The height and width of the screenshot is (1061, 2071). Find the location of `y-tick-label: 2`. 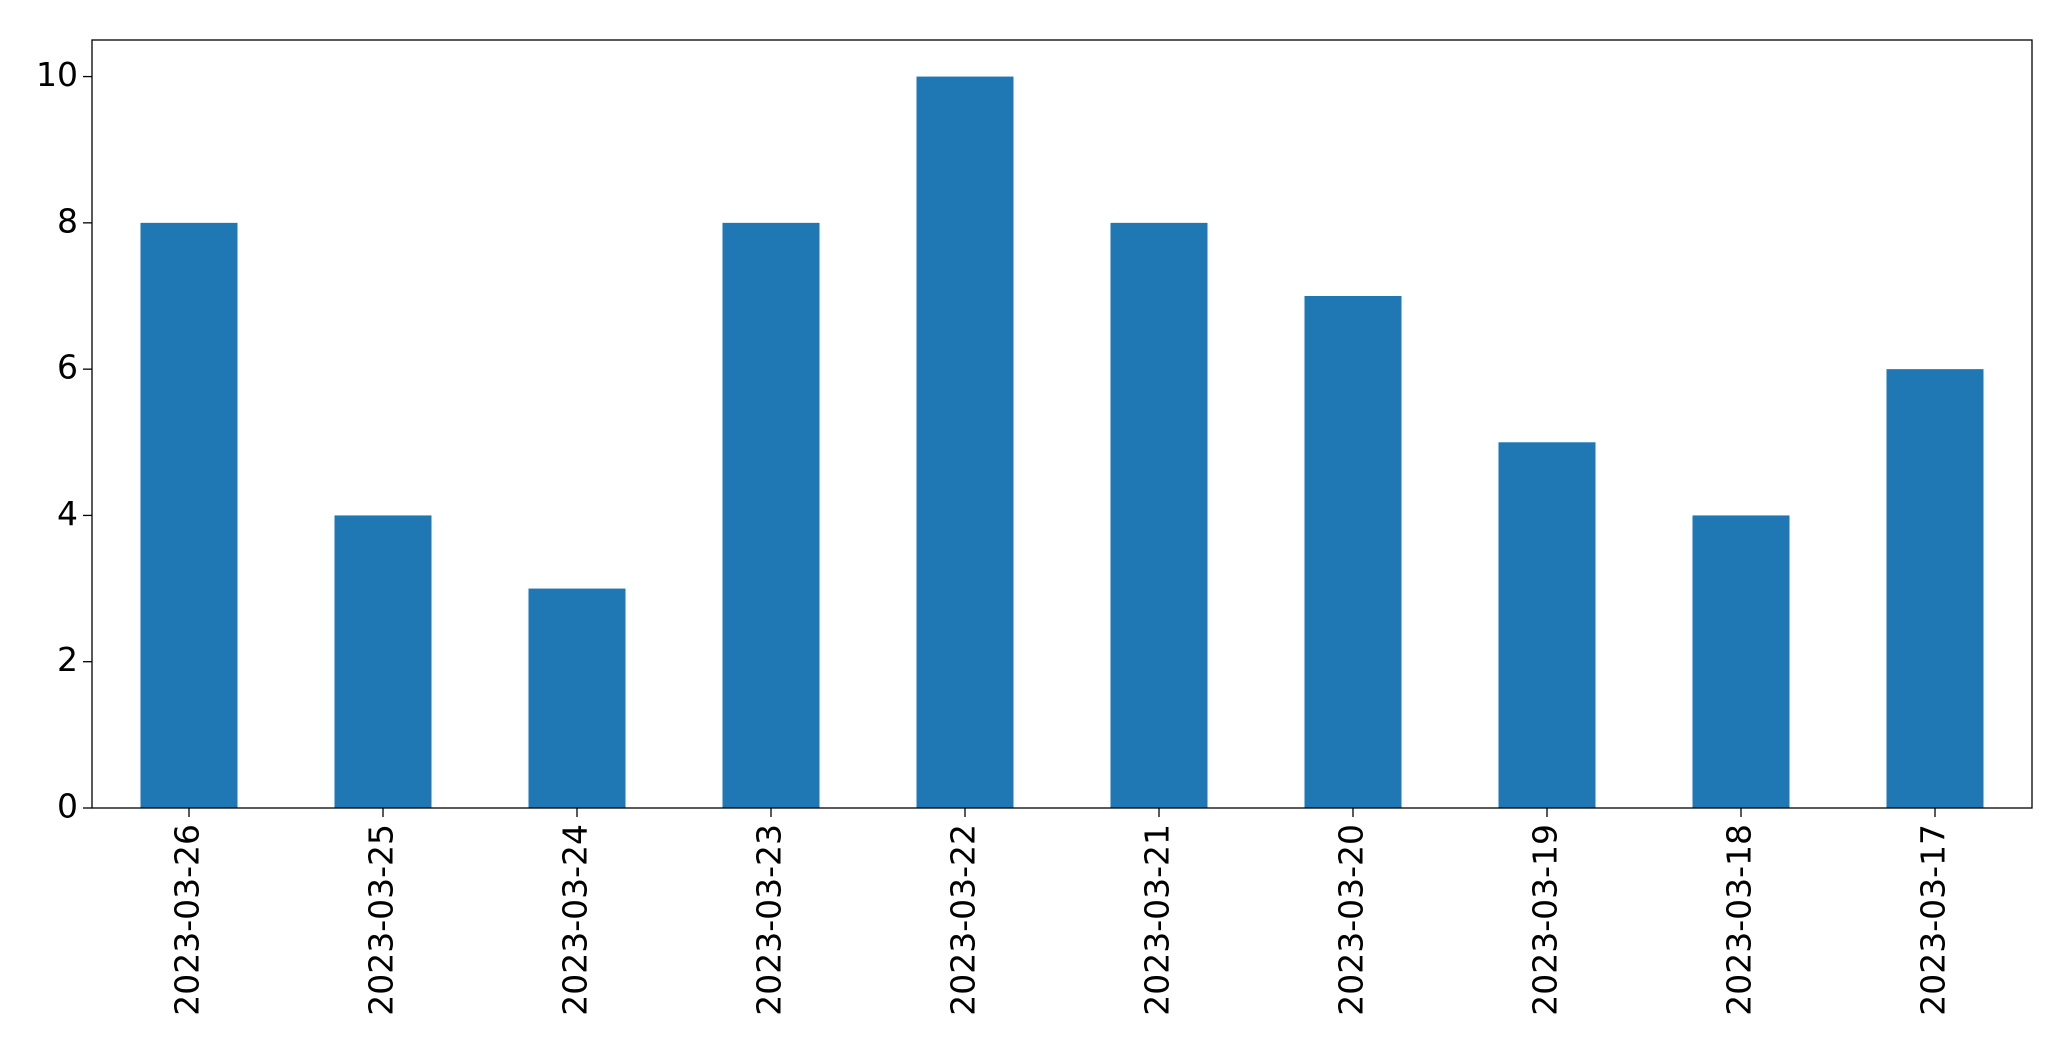

y-tick-label: 2 is located at coordinates (67, 659).